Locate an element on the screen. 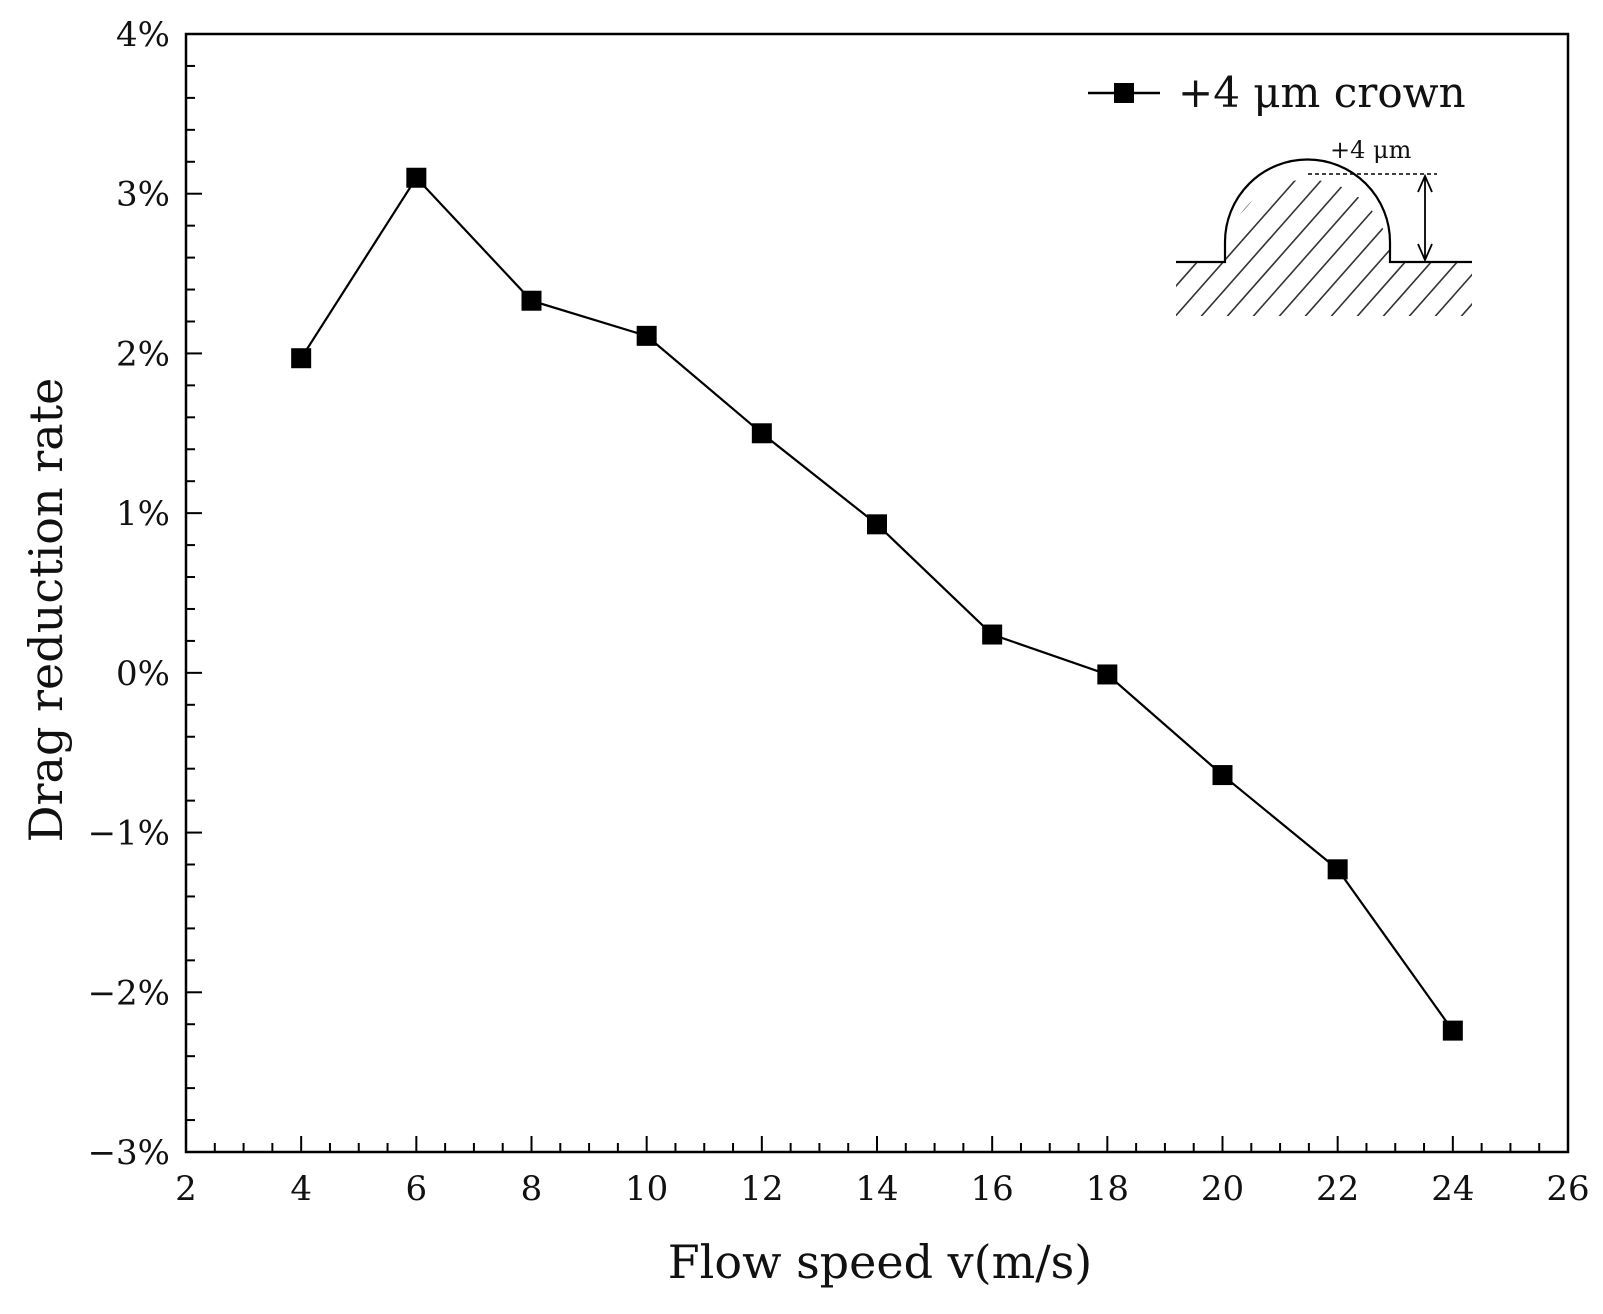 The width and height of the screenshot is (1603, 1314). x-tick-label: 6 is located at coordinates (417, 1189).